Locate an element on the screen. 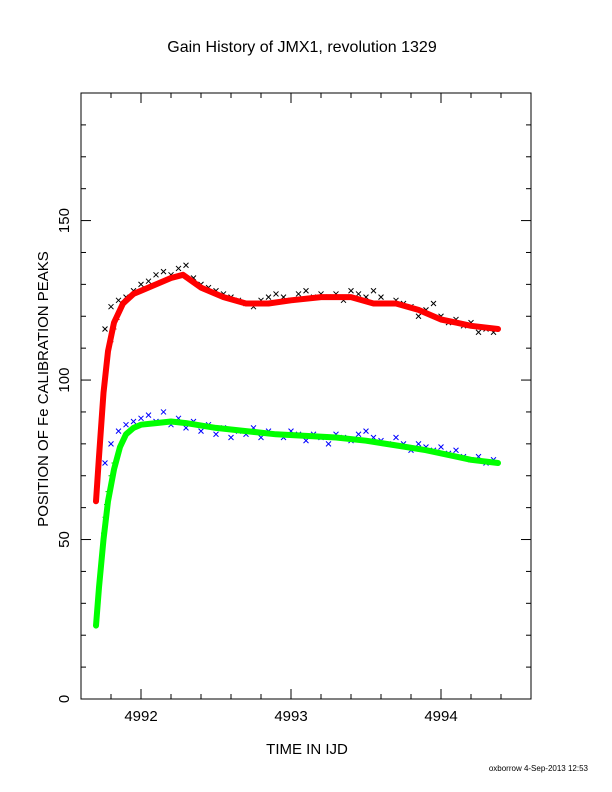 The height and width of the screenshot is (792, 612). y-axis-label: POSITION OF Fe CALIBRATION PEAKS is located at coordinates (43, 389).